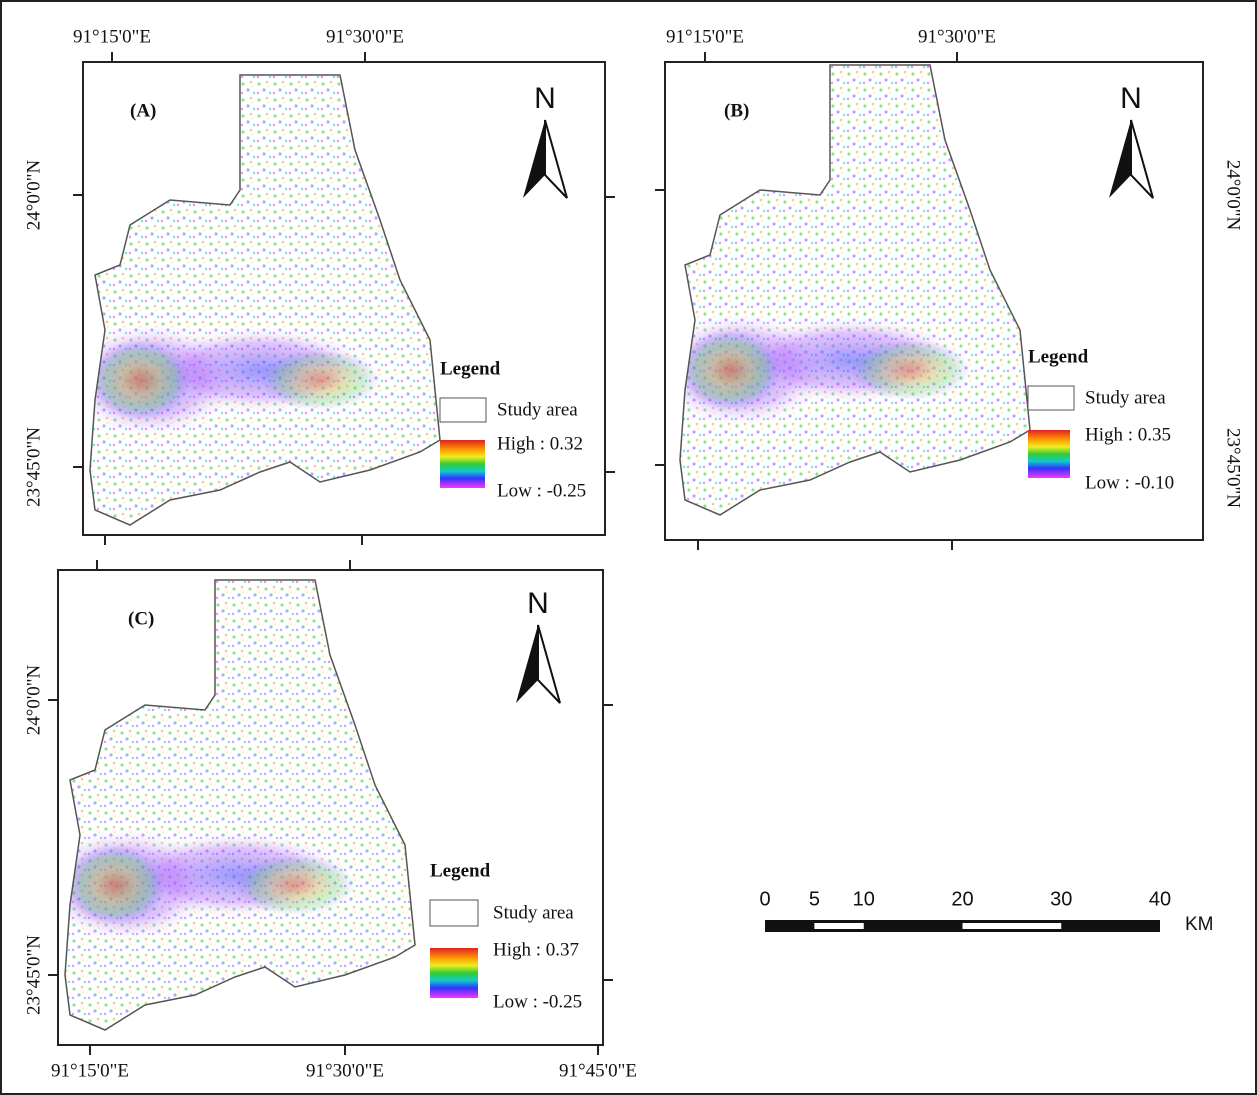  Describe the element at coordinates (864, 899) in the screenshot. I see `scale-tick-label: 10` at that location.